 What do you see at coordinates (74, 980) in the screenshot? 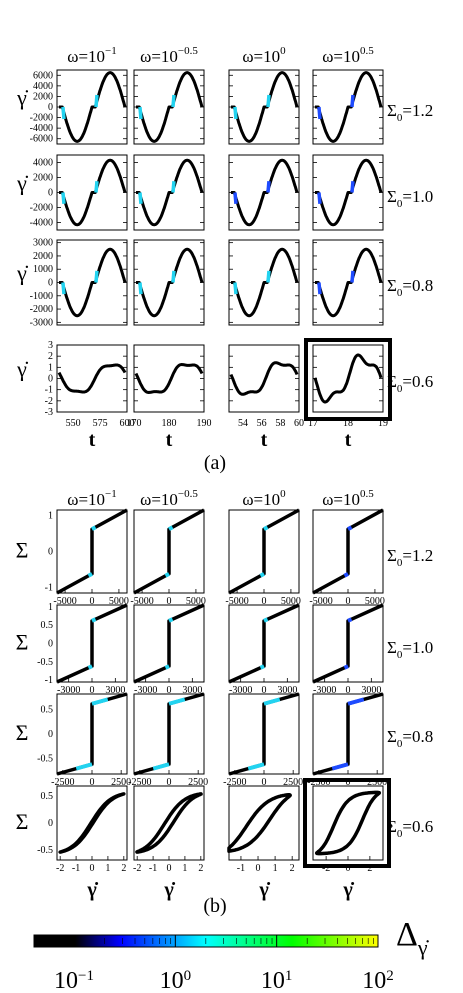
I see `colorbar-tick-label: 10−1` at bounding box center [74, 980].